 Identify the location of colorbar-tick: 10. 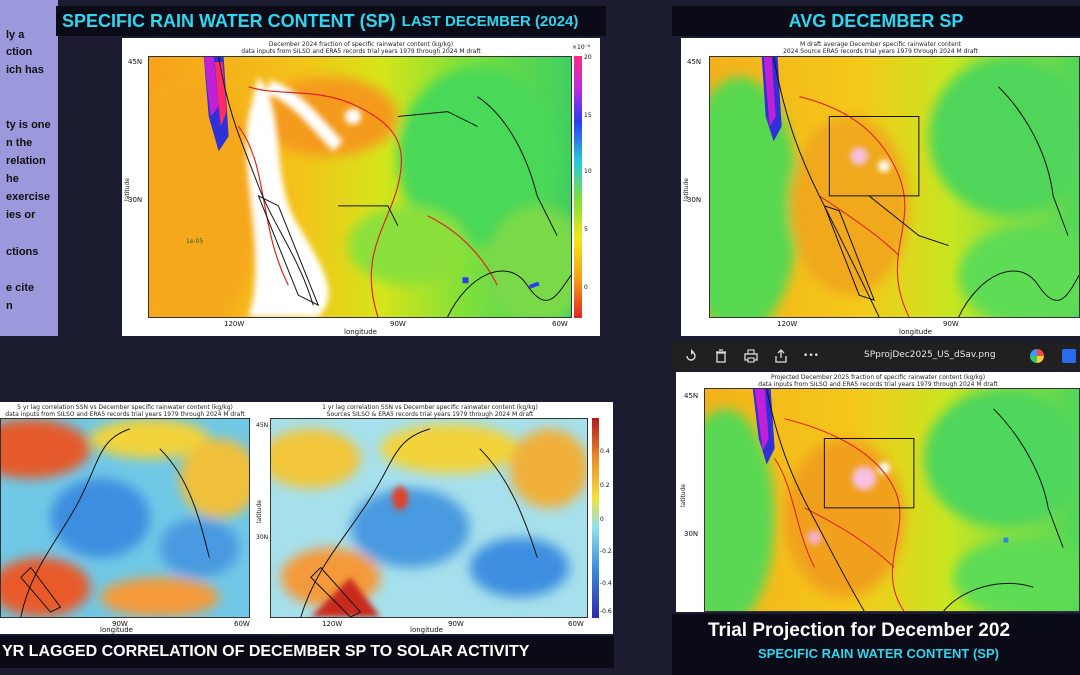
(588, 171).